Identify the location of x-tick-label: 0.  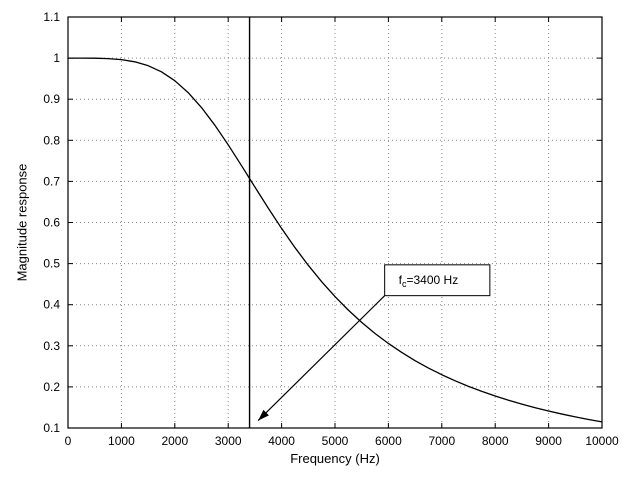
(68, 441).